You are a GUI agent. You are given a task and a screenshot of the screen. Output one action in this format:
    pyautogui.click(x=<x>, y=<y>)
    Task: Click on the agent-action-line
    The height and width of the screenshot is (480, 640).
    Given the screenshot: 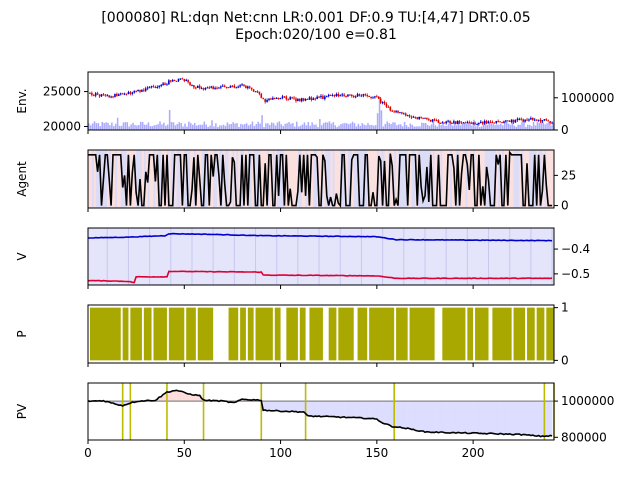 What is the action you would take?
    pyautogui.click(x=320, y=179)
    